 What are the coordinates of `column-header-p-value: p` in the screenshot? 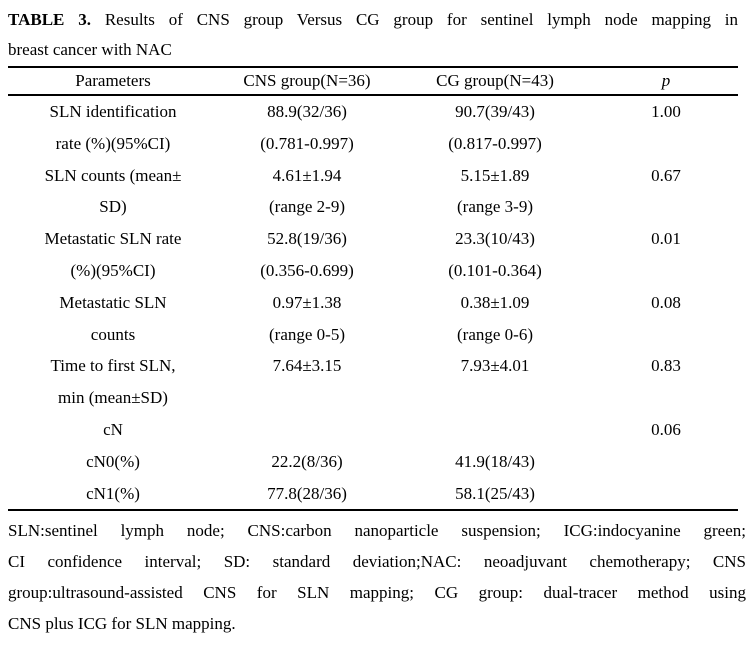 It's located at (666, 81).